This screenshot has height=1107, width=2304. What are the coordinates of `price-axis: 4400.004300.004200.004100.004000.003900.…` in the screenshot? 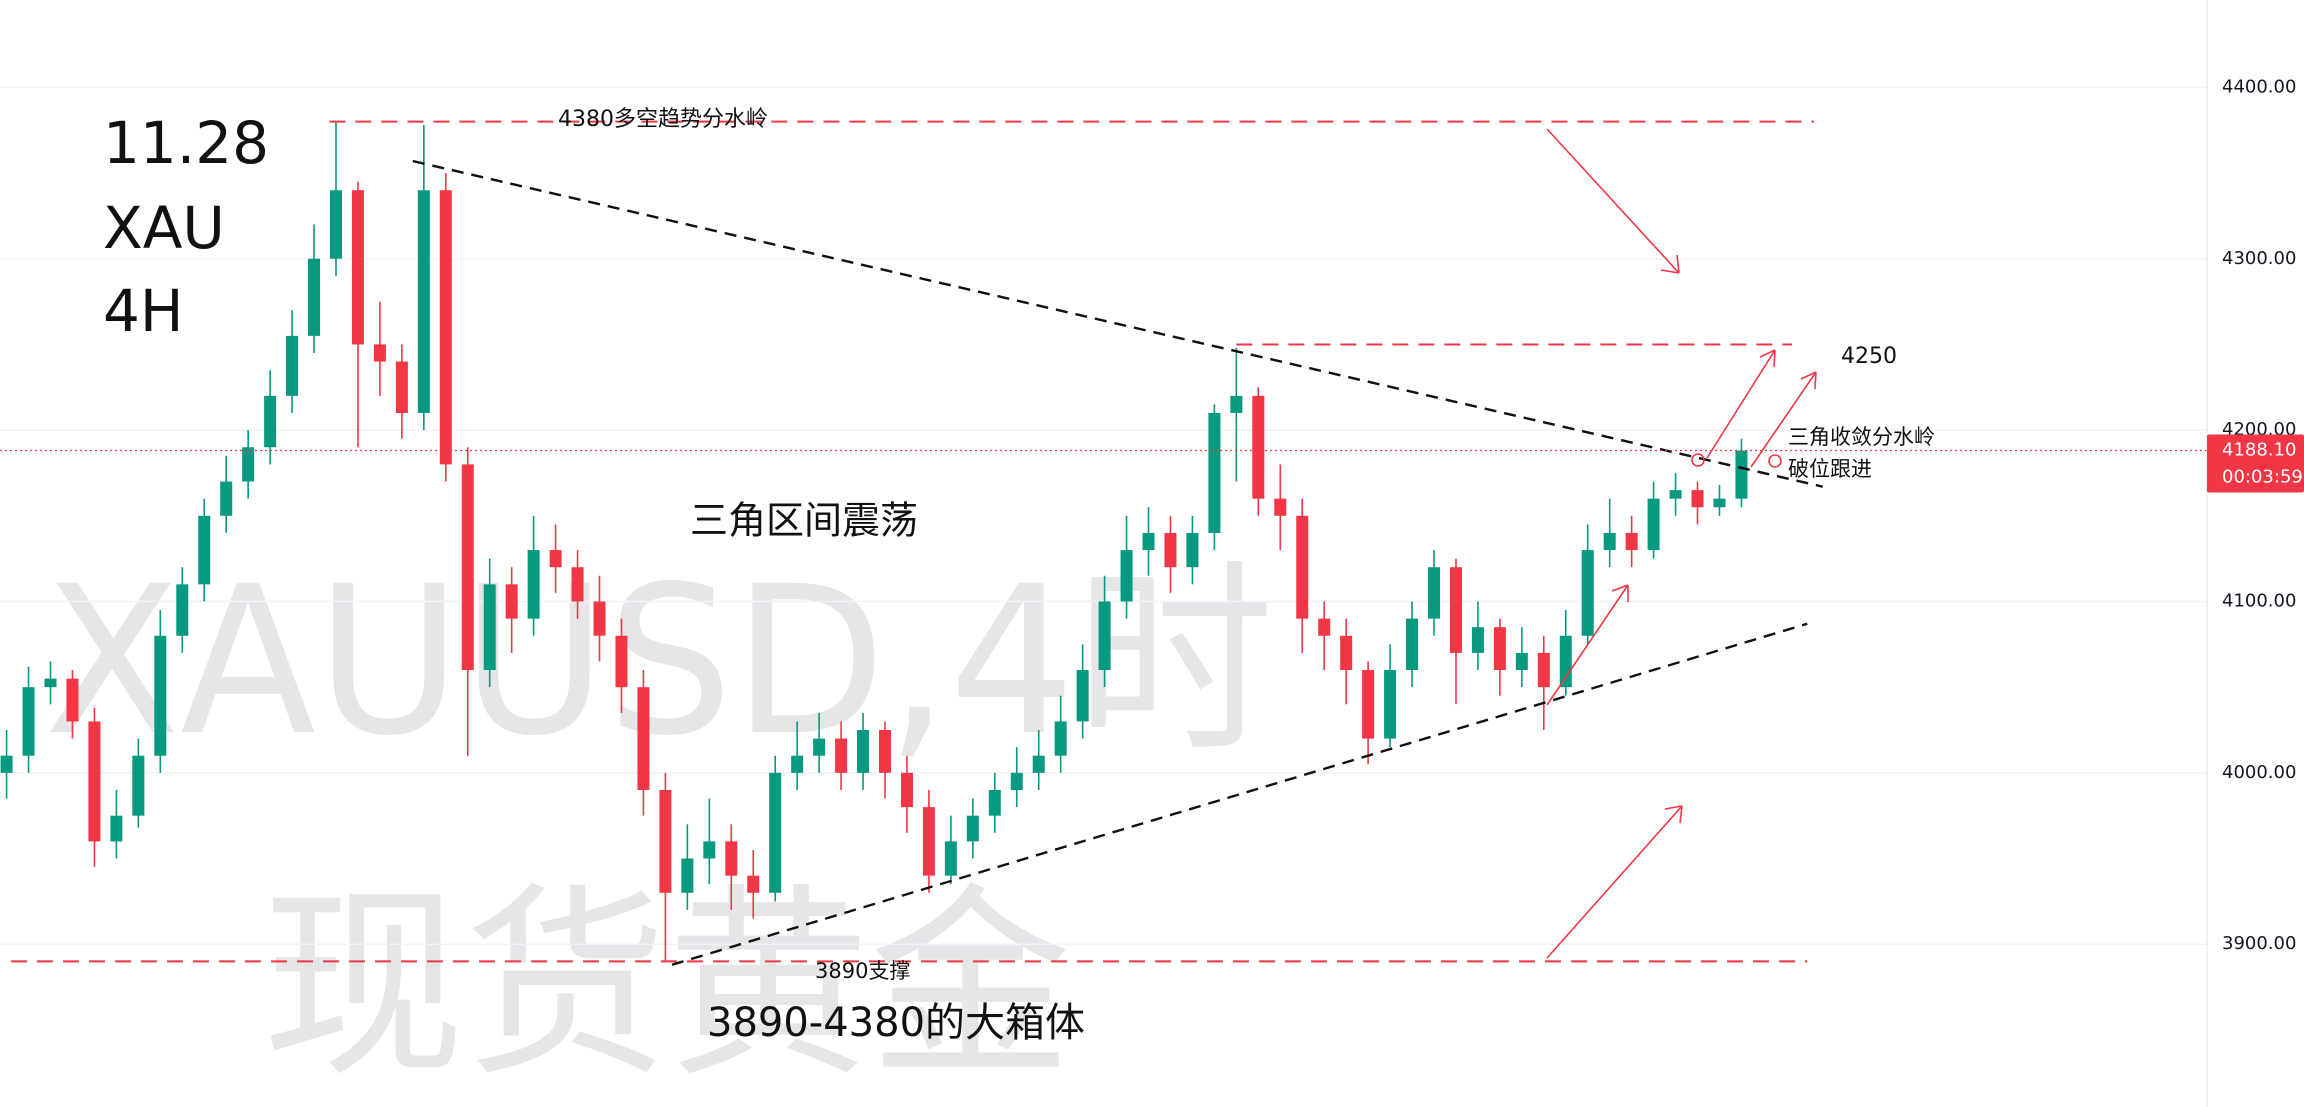 It's located at (2255, 553).